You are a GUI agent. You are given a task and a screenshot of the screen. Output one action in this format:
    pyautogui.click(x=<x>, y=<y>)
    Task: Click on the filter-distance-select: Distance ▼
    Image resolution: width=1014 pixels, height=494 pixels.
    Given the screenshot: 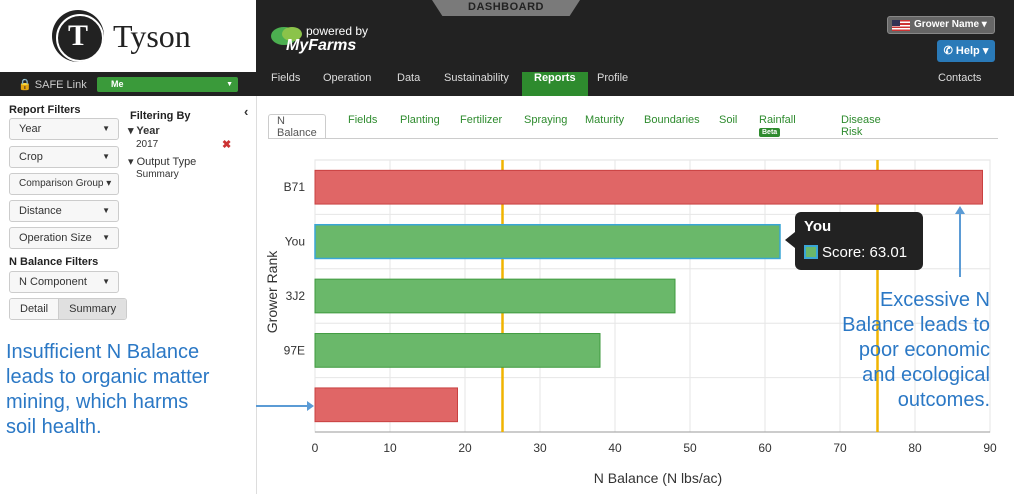 What is the action you would take?
    pyautogui.click(x=64, y=211)
    